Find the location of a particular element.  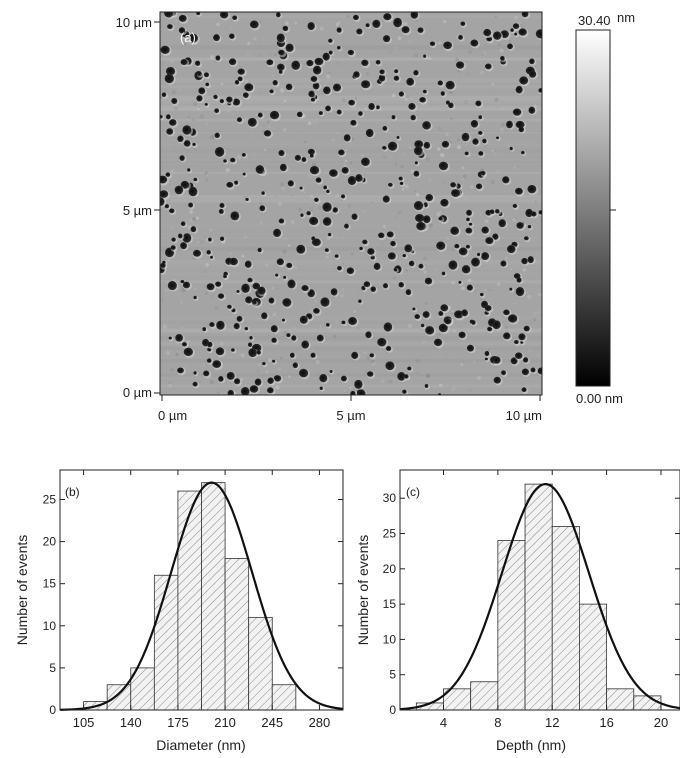

panel-label-b: (b) is located at coordinates (72, 492).